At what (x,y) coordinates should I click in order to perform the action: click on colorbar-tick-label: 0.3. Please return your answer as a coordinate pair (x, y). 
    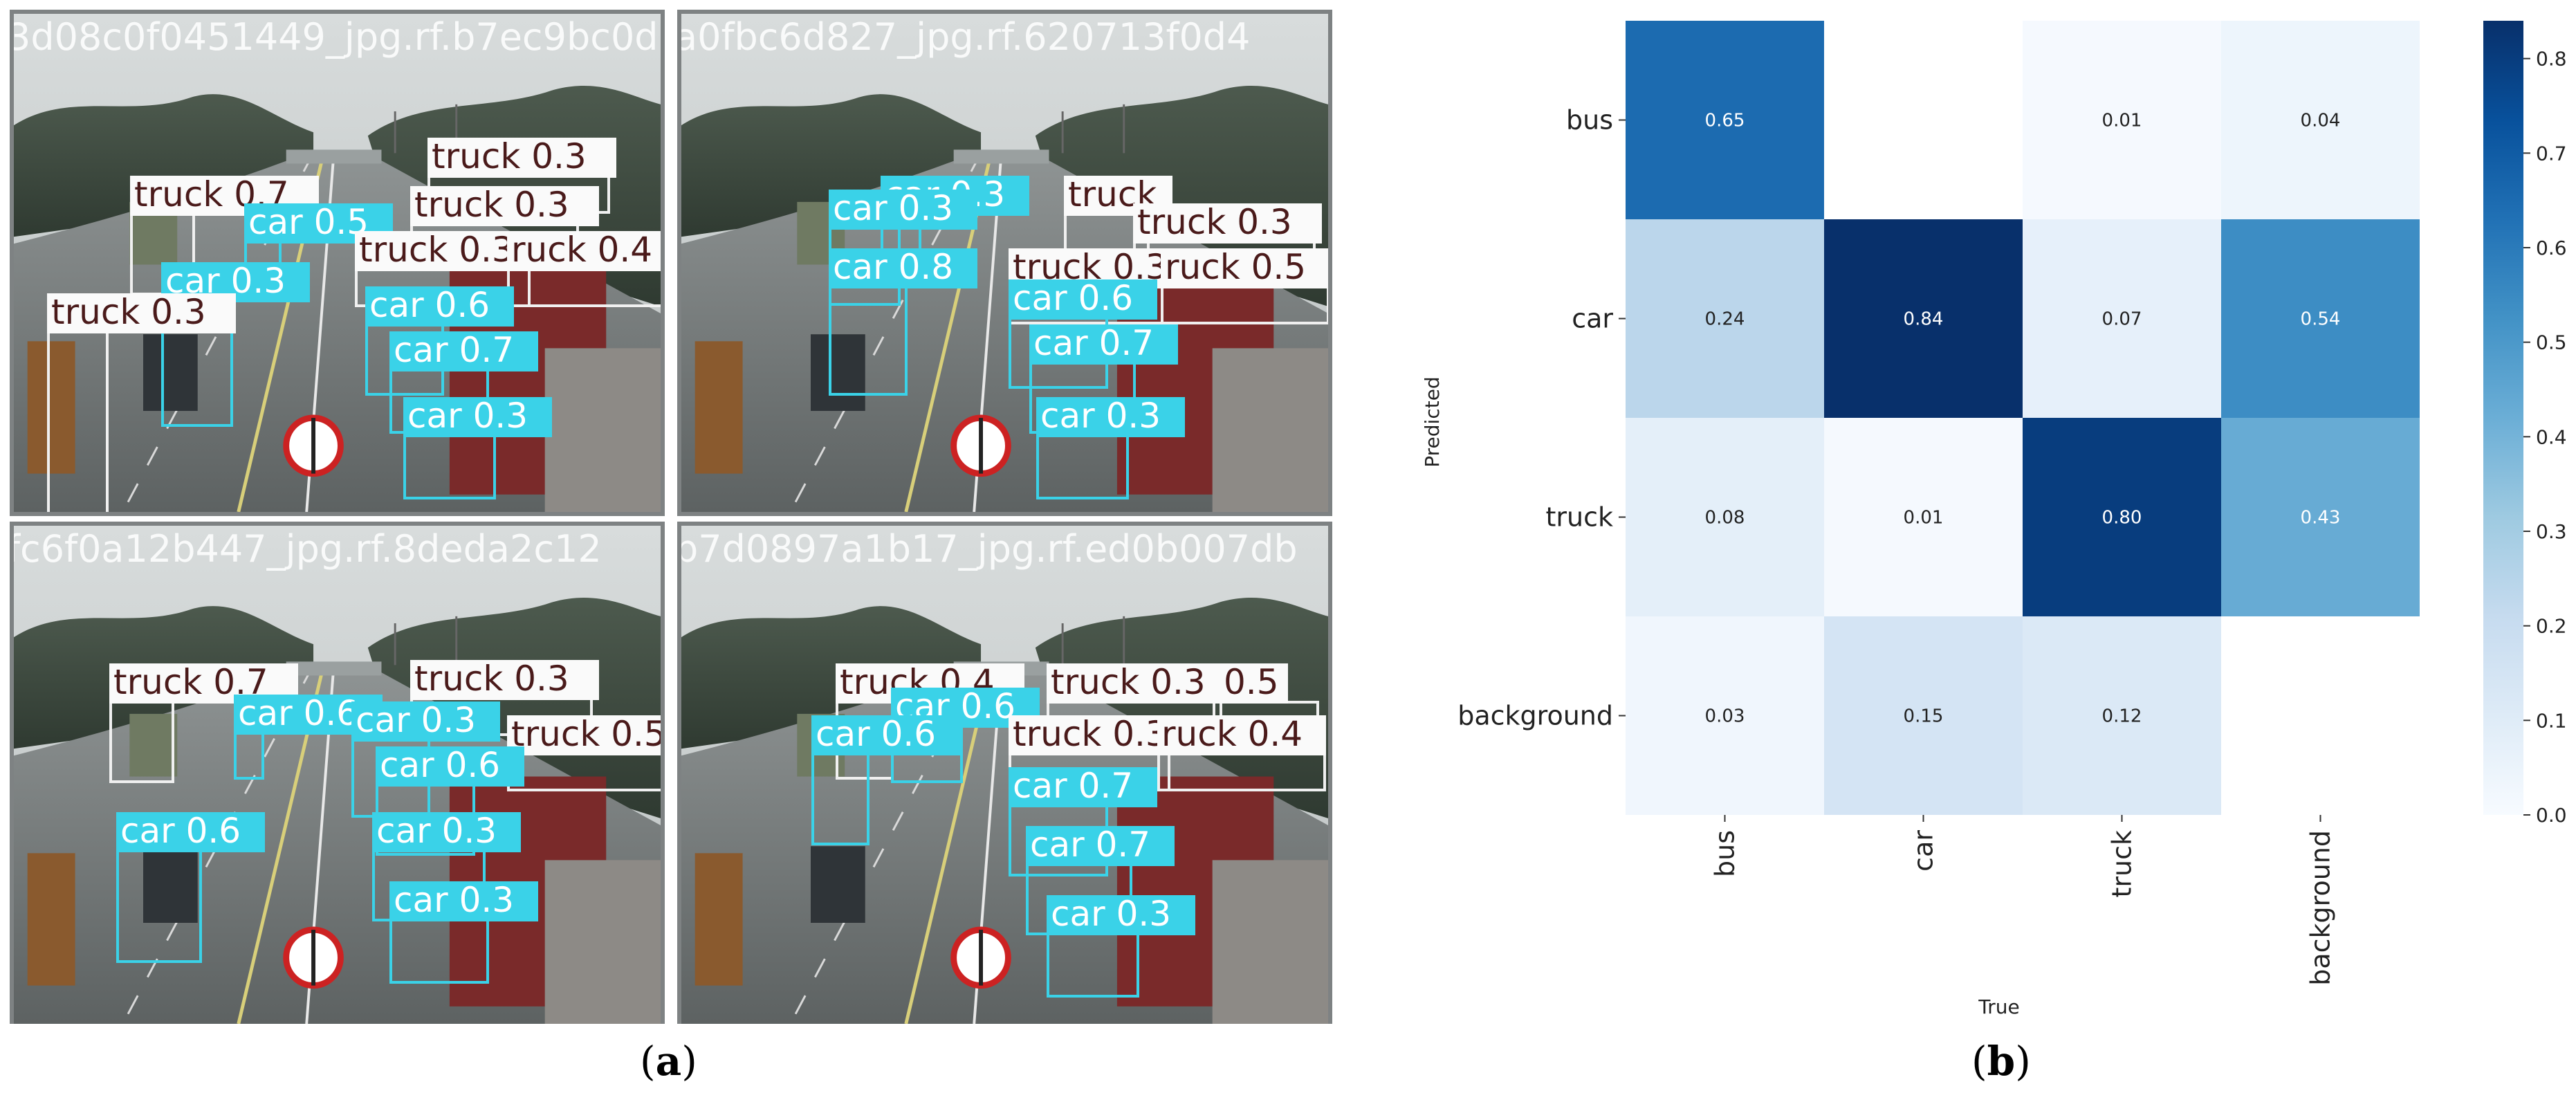
    Looking at the image, I should click on (2551, 531).